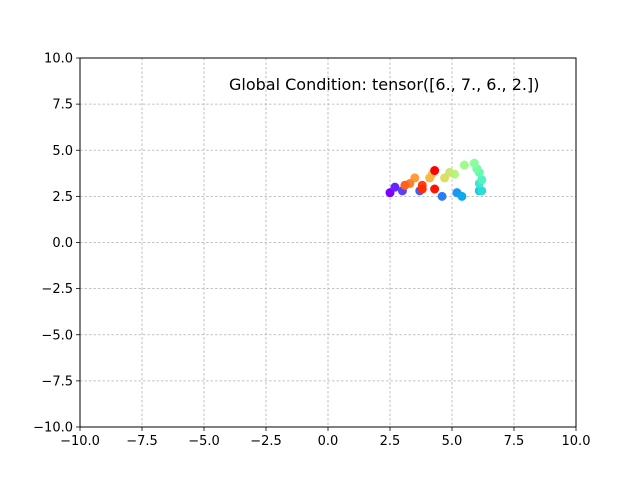 The width and height of the screenshot is (640, 480). I want to click on x-tick-label: −10.0, so click(80, 441).